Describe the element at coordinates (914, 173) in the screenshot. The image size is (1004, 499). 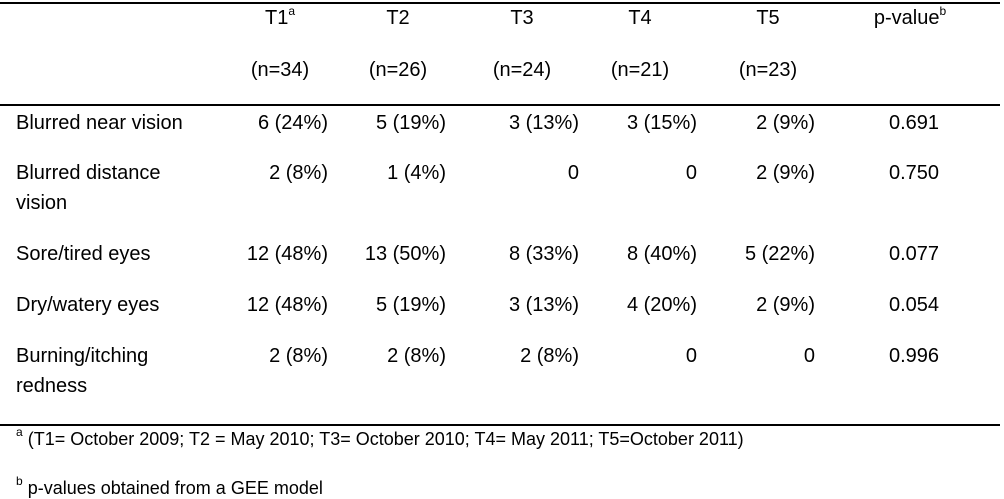
I see `p-value: 0.750` at that location.